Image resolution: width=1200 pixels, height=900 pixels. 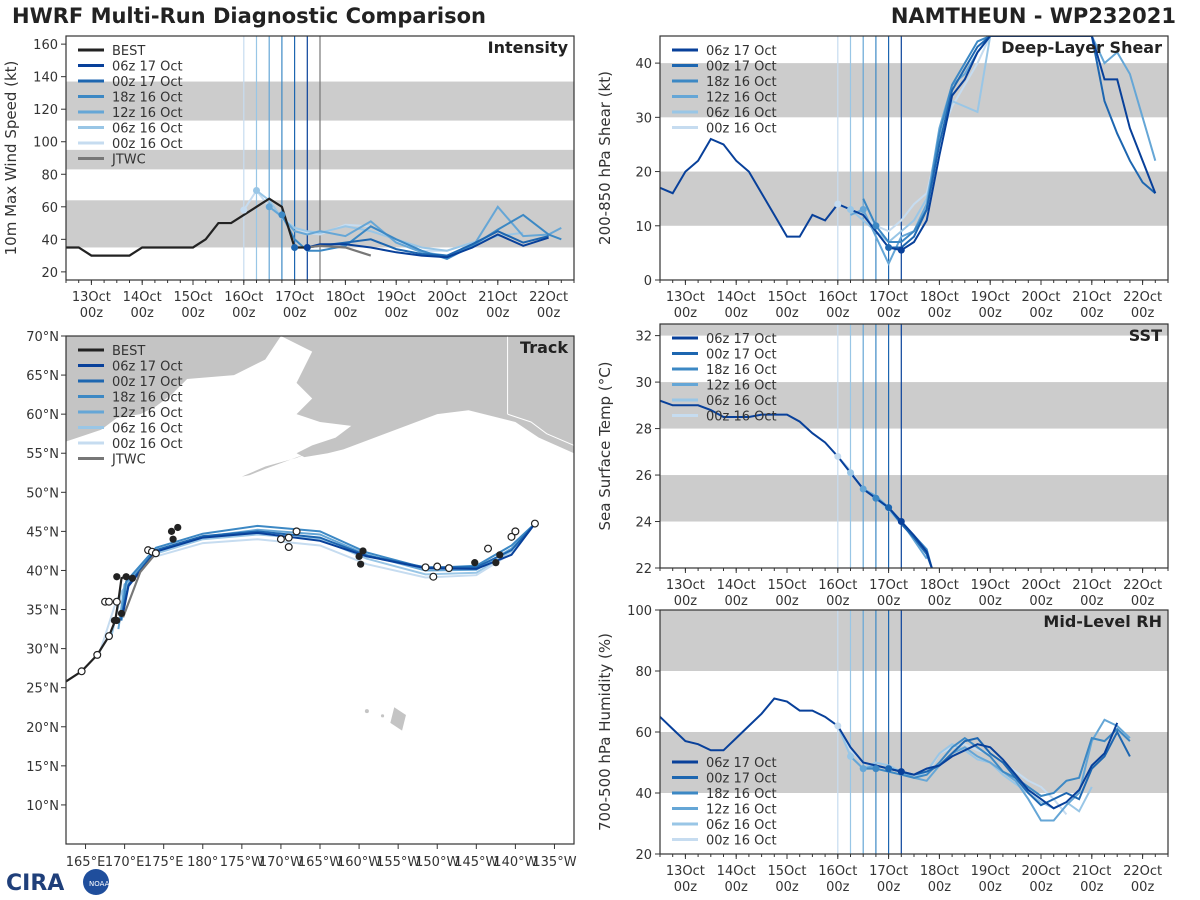 What do you see at coordinates (382, 716) in the screenshot?
I see `land-oahu` at bounding box center [382, 716].